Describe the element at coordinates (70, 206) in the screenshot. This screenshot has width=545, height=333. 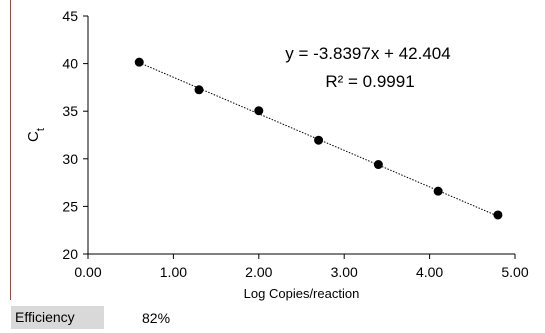
I see `y-tick-label: 25` at that location.